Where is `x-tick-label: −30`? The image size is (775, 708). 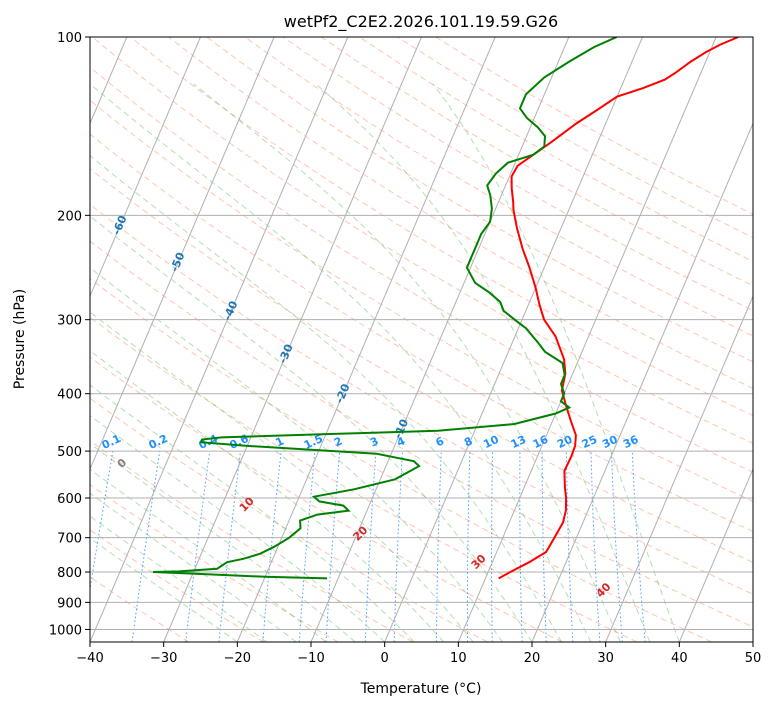 x-tick-label: −30 is located at coordinates (163, 658).